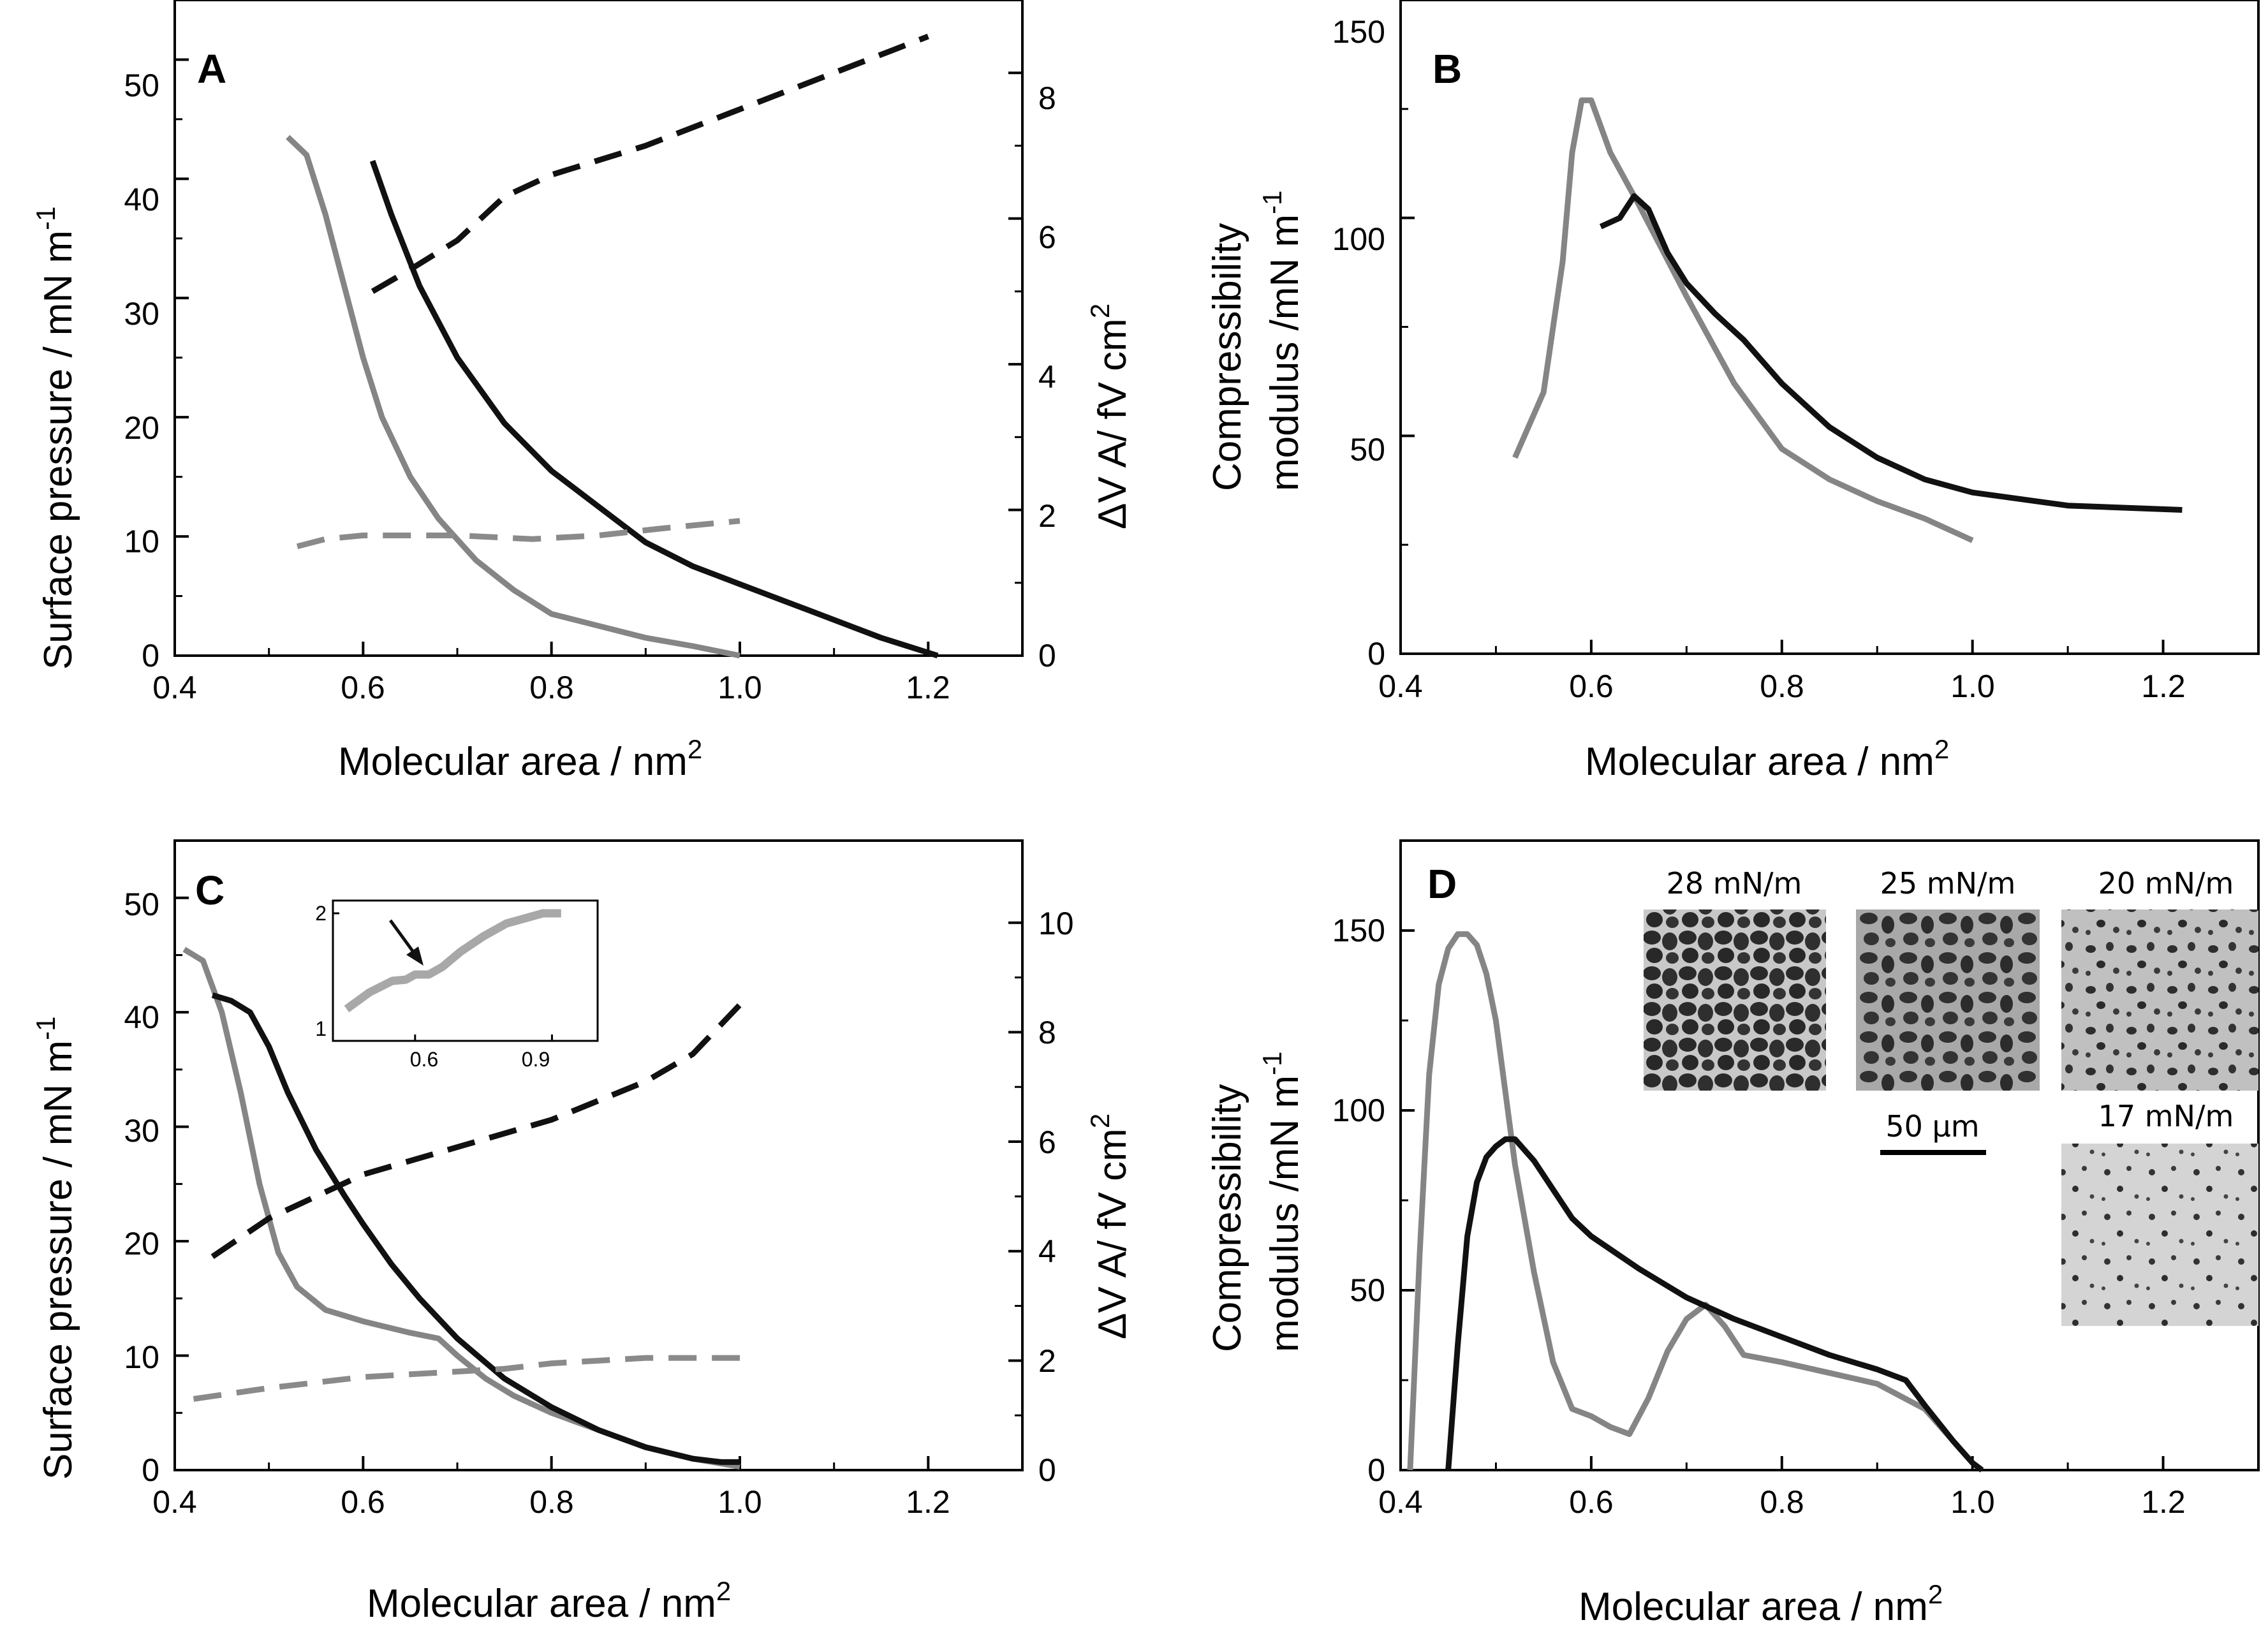  I want to click on panel-d-ytick: 50, so click(1367, 1290).